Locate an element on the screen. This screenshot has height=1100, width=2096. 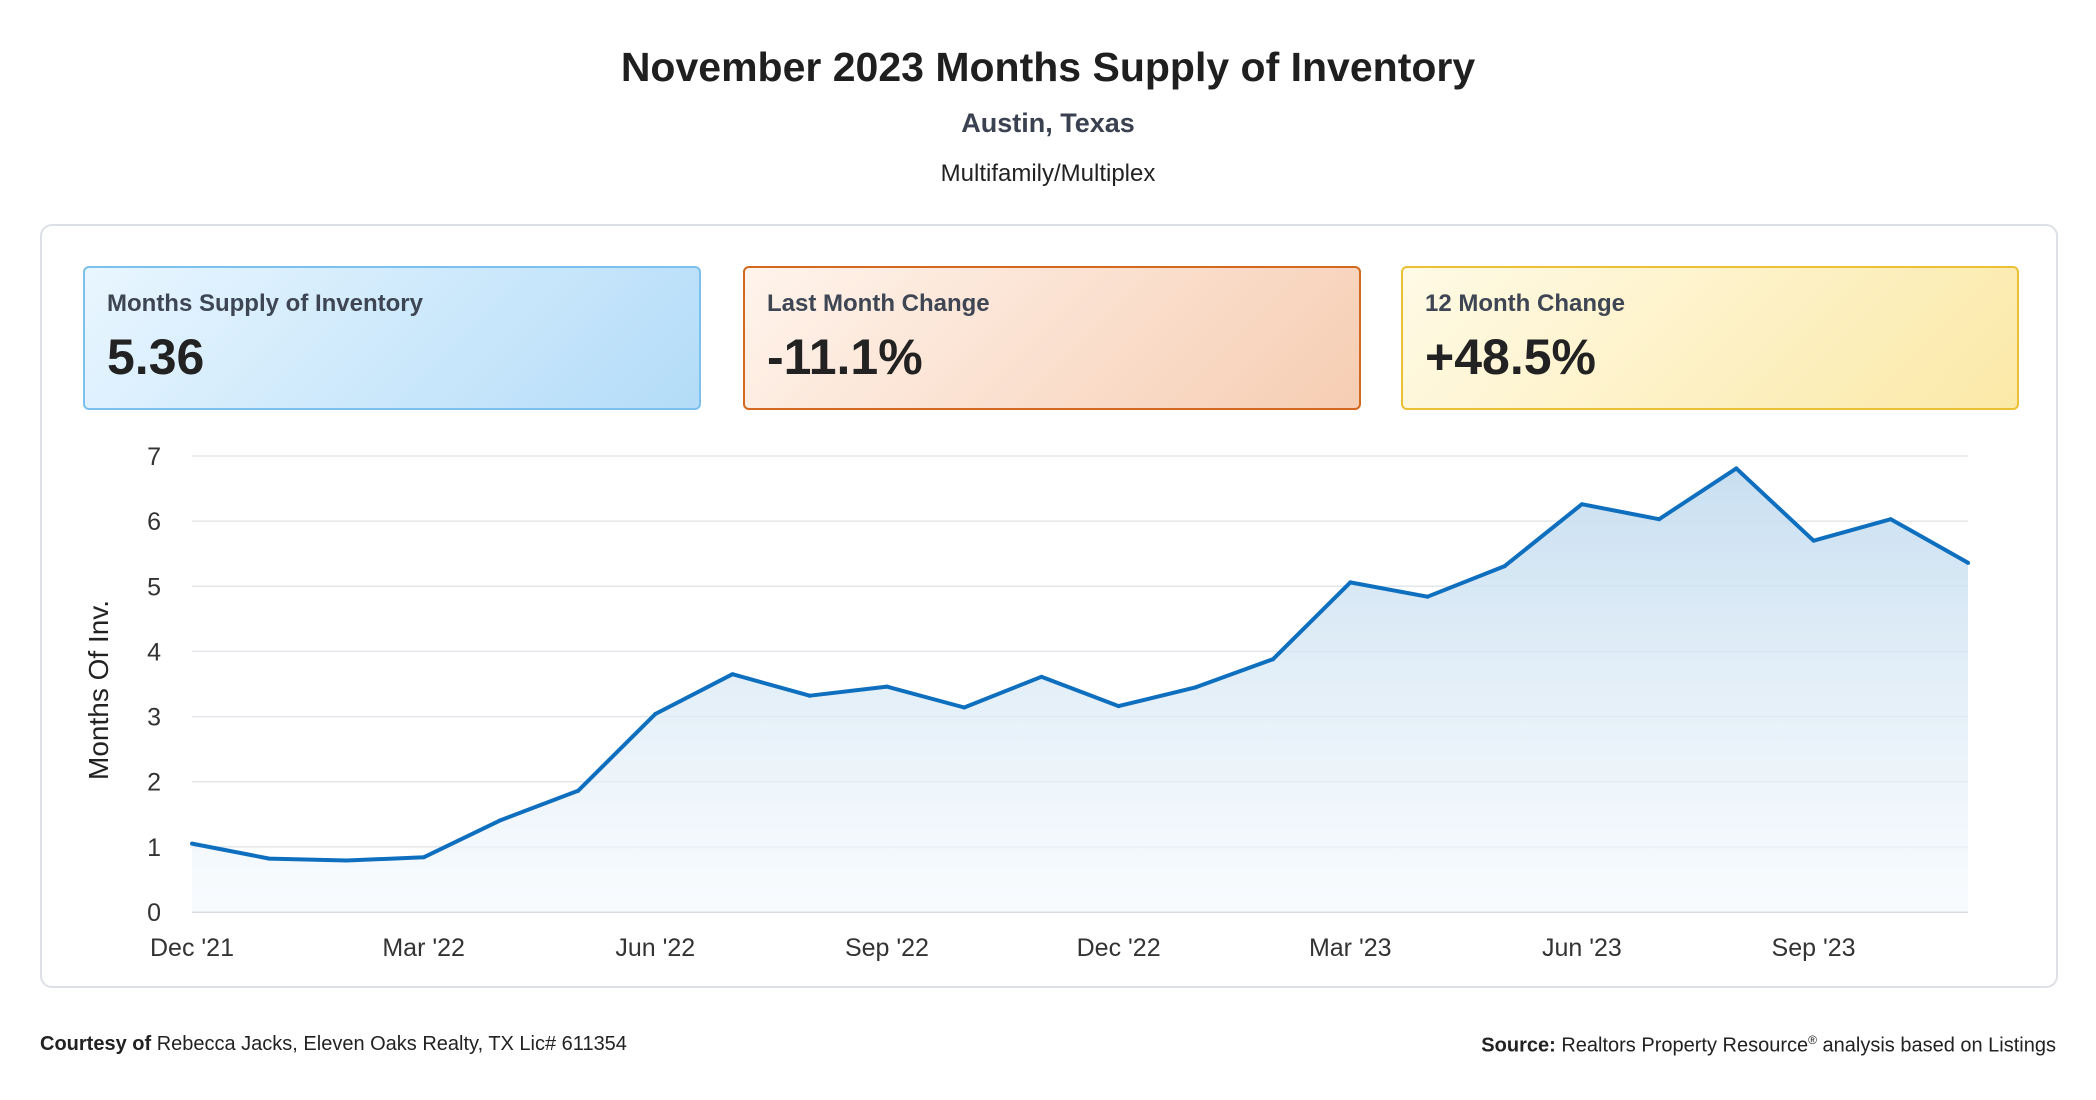
source-text: Realtors Property Resource is located at coordinates (1685, 1045).